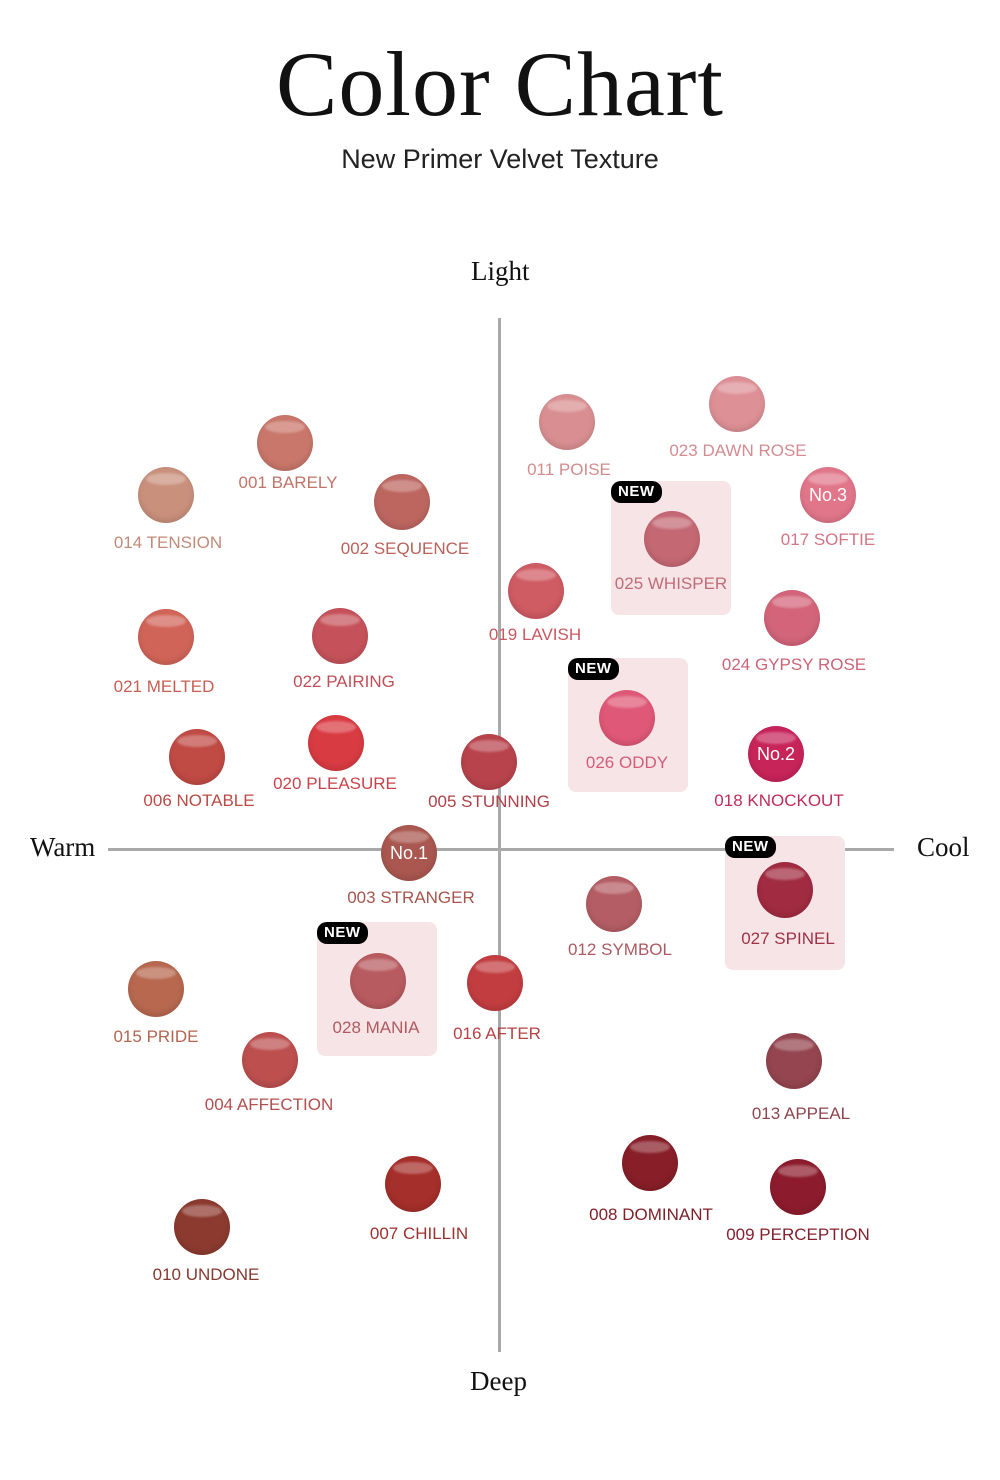 This screenshot has height=1480, width=1000. I want to click on shade-label-022: 022 PAIRING, so click(344, 681).